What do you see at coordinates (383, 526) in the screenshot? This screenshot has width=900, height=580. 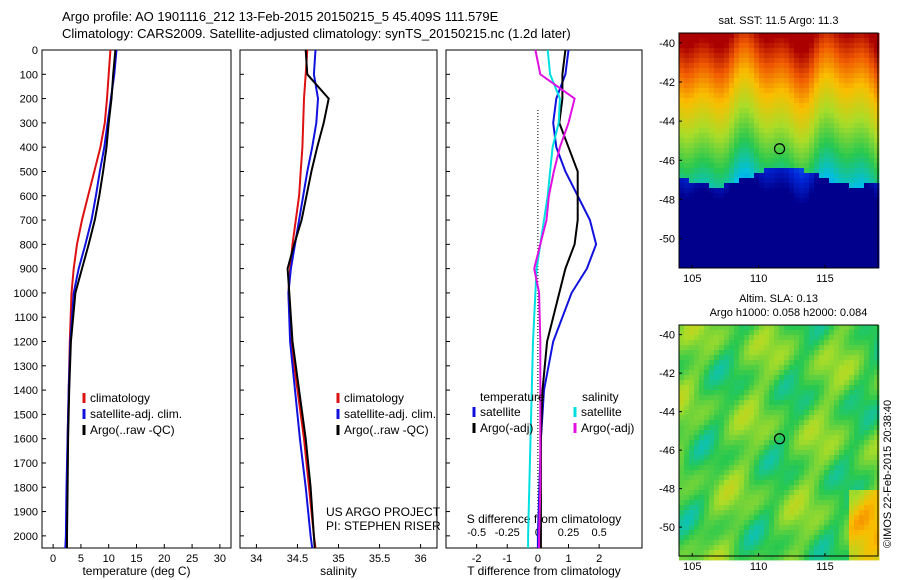 I see `project-annotation: PI: STEPHEN RISER` at bounding box center [383, 526].